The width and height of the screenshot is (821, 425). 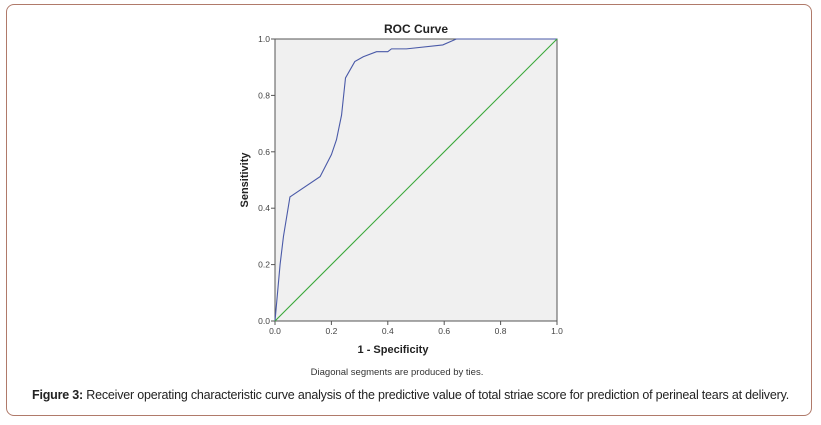 I want to click on x-tick-label: 1.0, so click(x=557, y=331).